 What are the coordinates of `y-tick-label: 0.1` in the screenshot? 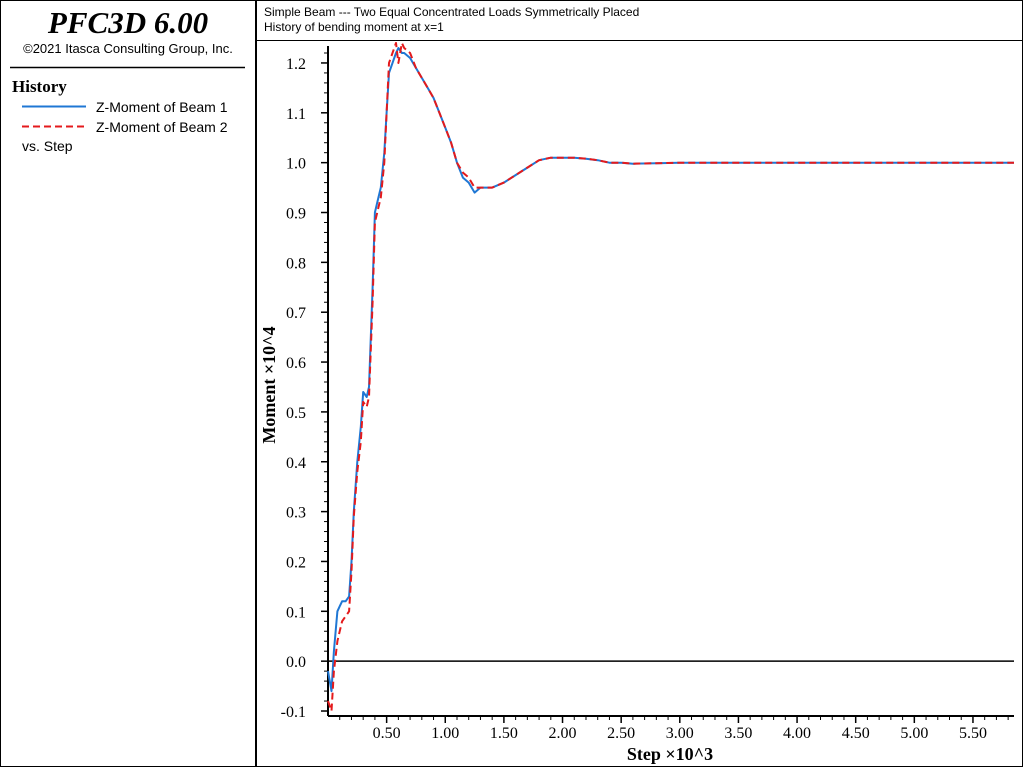 It's located at (296, 612).